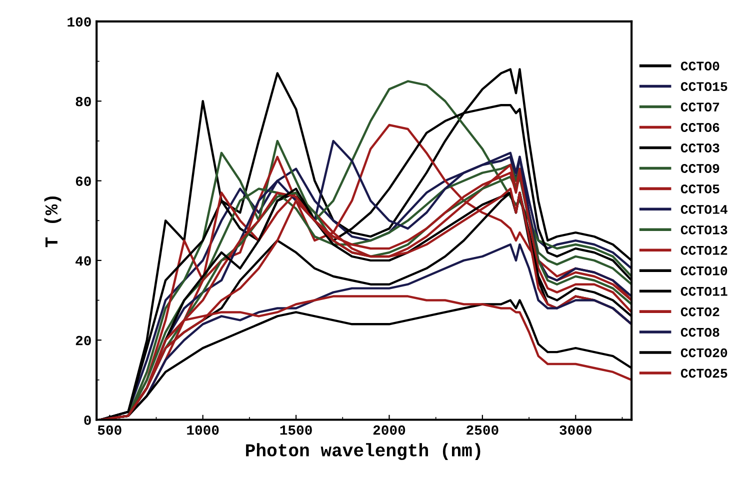  I want to click on legend-label: CCTO12, so click(704, 250).